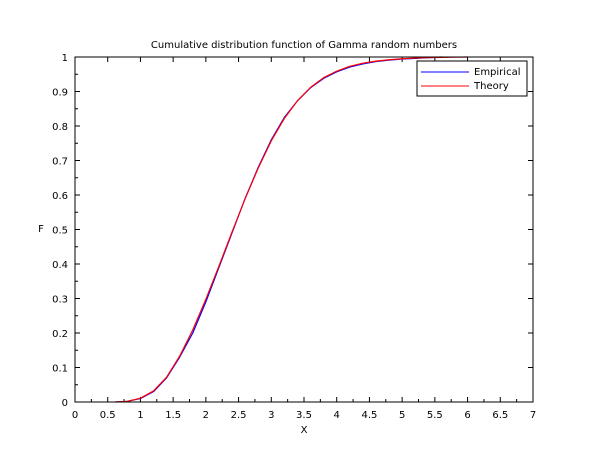 This screenshot has height=460, width=610. I want to click on y-tick-label: 1, so click(65, 58).